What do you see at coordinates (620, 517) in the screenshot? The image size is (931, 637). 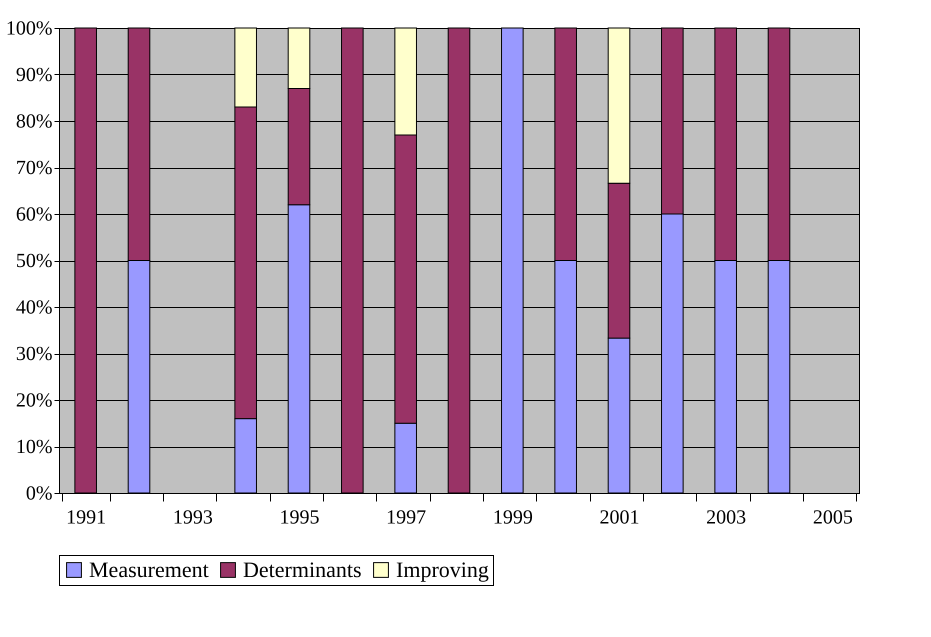 I see `x-tick-label: 2001` at bounding box center [620, 517].